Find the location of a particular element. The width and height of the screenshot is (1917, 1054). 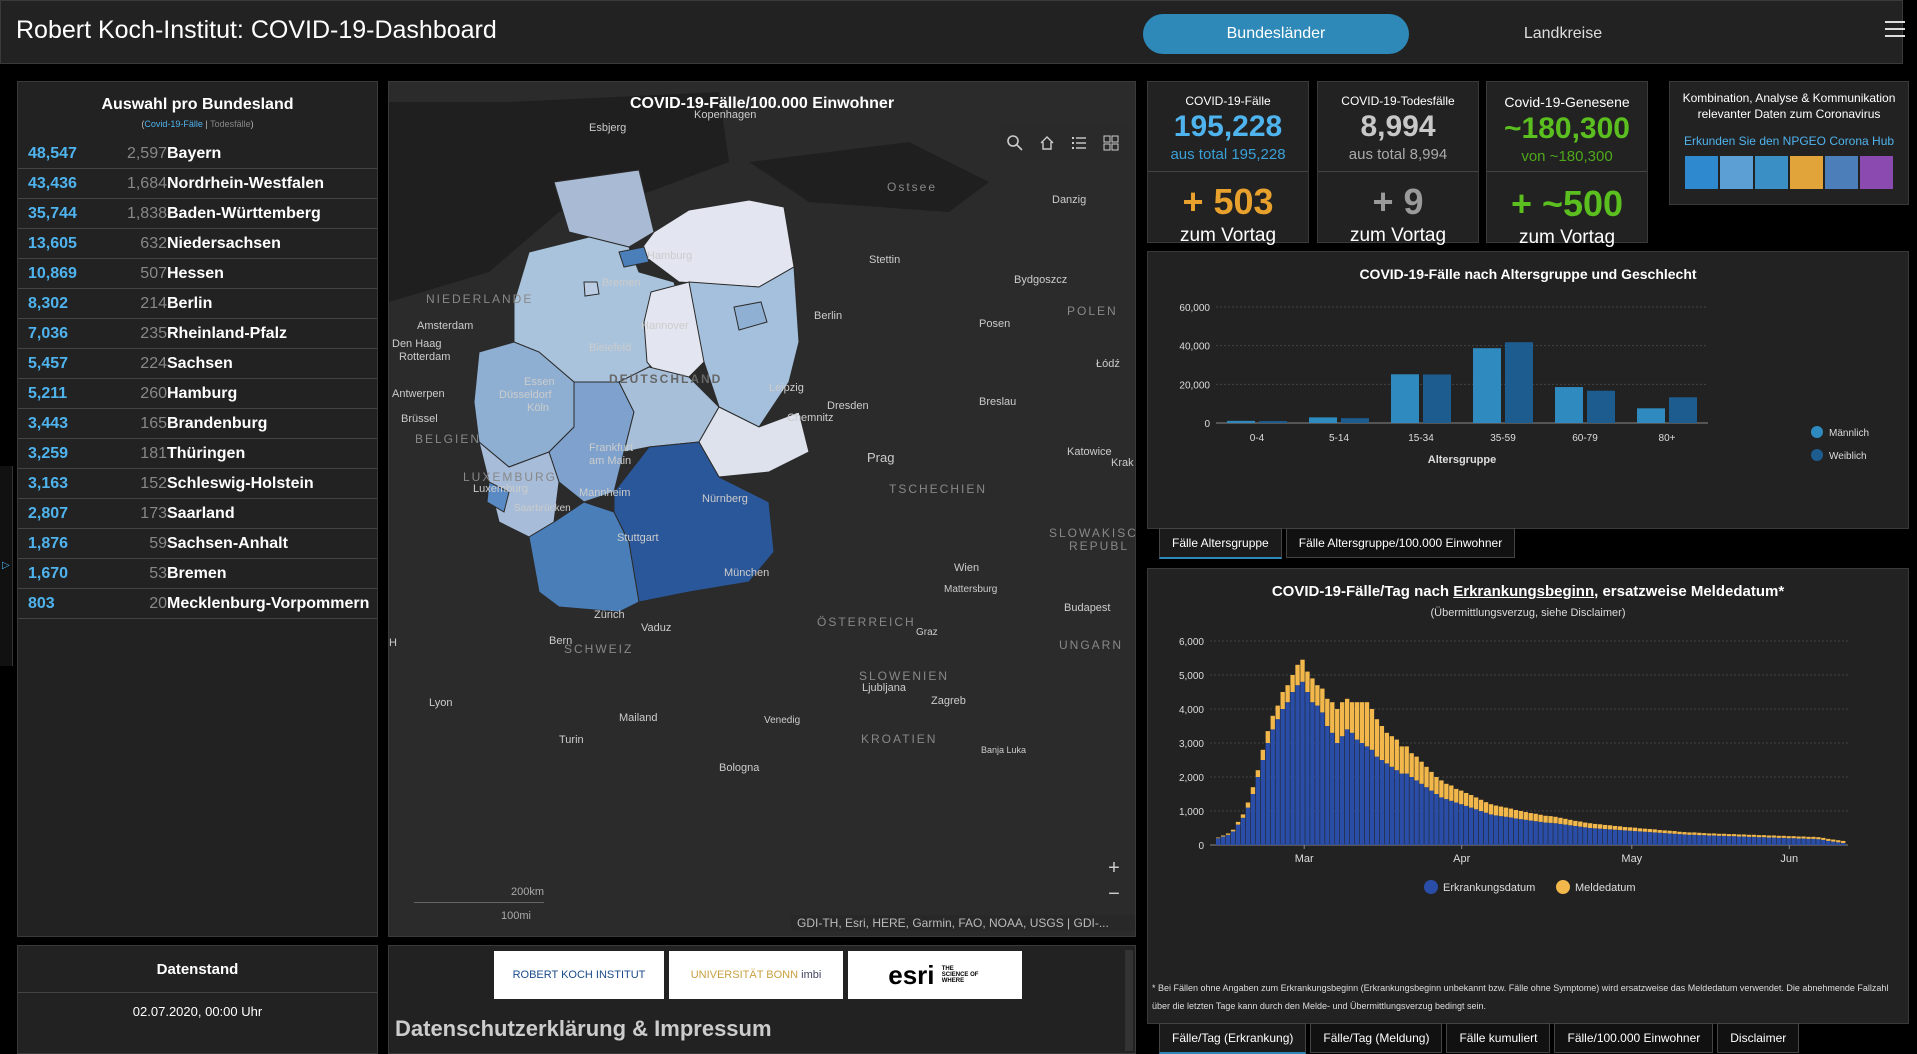

state-row: 48,547 2,597 Bayern is located at coordinates (197, 154).